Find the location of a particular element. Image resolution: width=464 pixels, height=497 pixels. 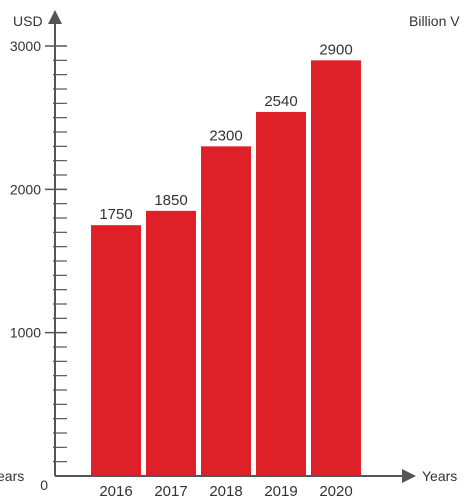

y-tick-label: 2000 is located at coordinates (25, 189).